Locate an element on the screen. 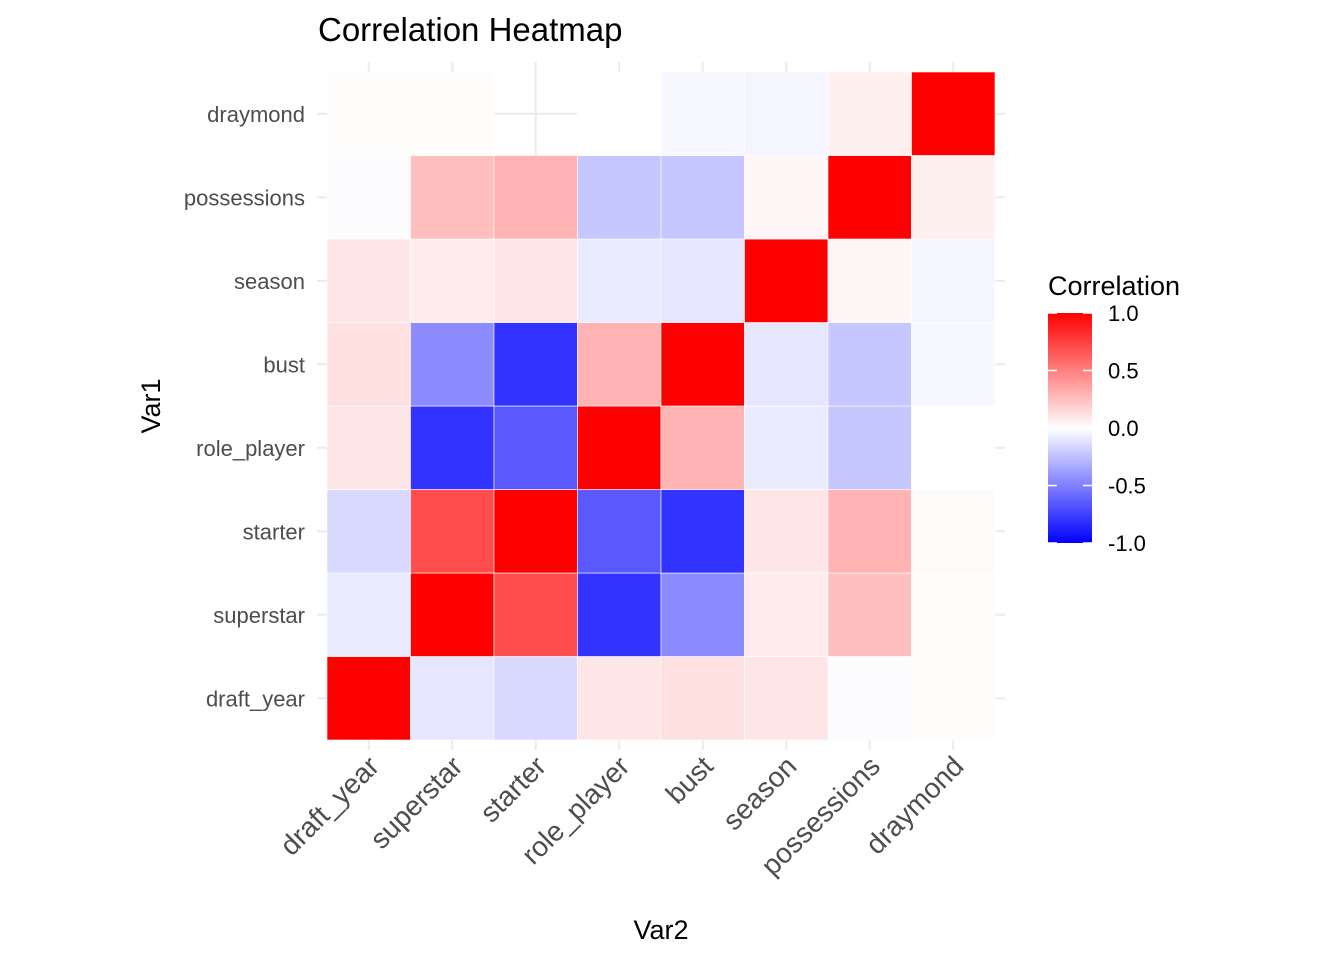 This screenshot has width=1344, height=960. legend-title: Correlation is located at coordinates (1114, 286).